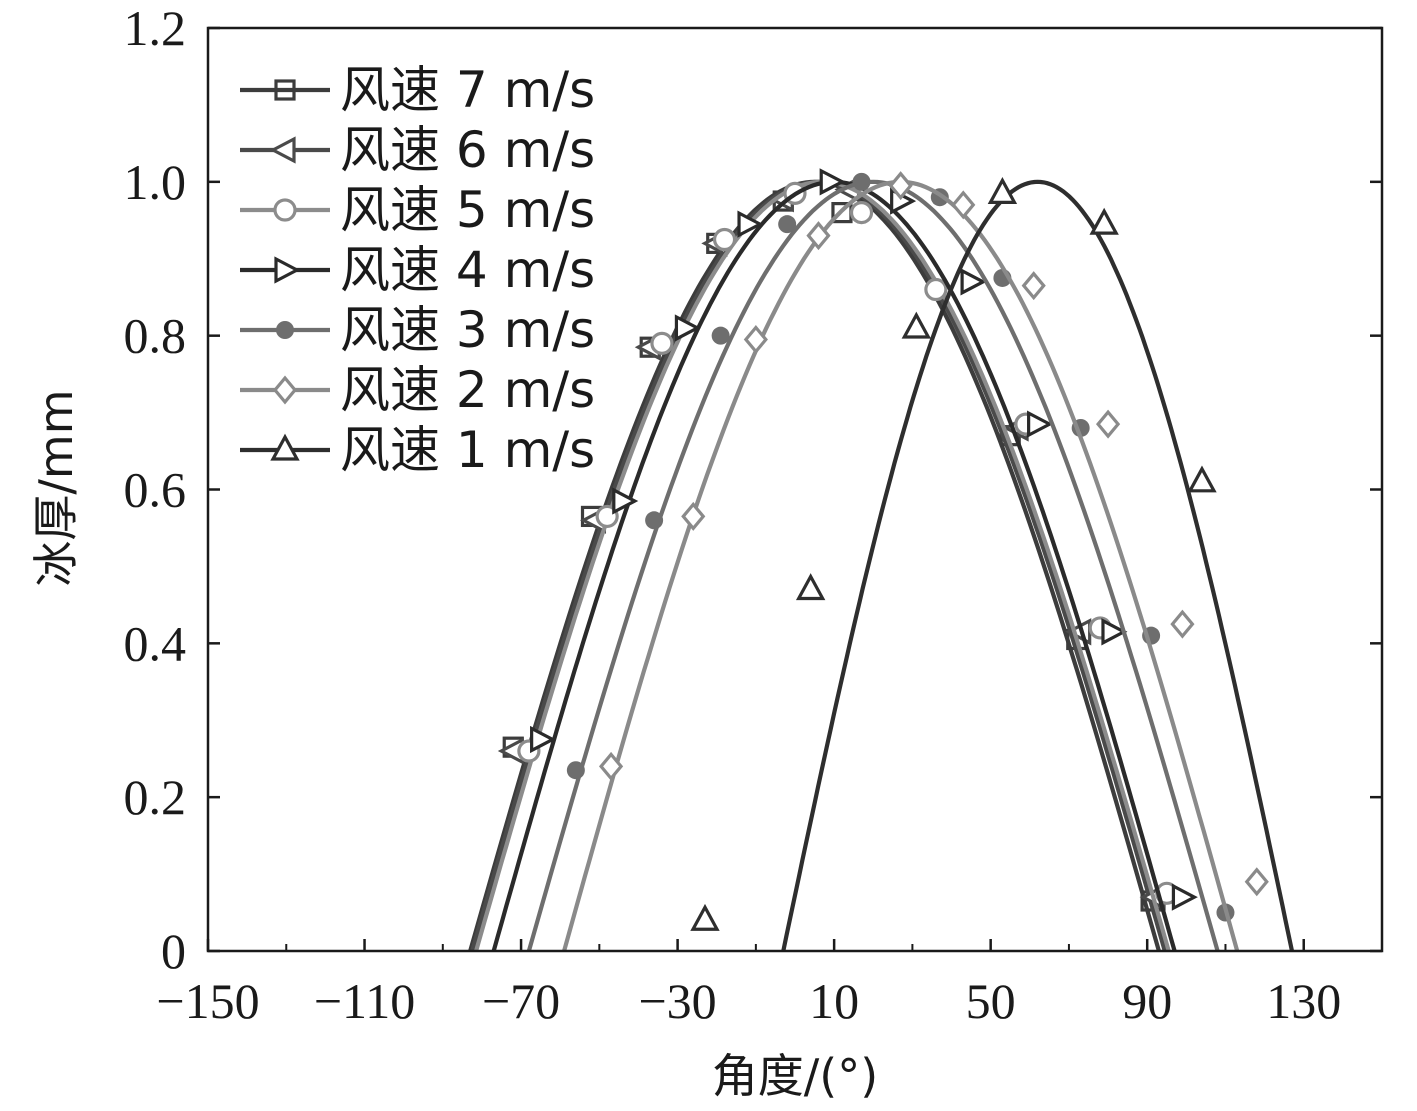 Image resolution: width=1417 pixels, height=1111 pixels. What do you see at coordinates (467, 270) in the screenshot?
I see `legend-label: 风速 4 m/s` at bounding box center [467, 270].